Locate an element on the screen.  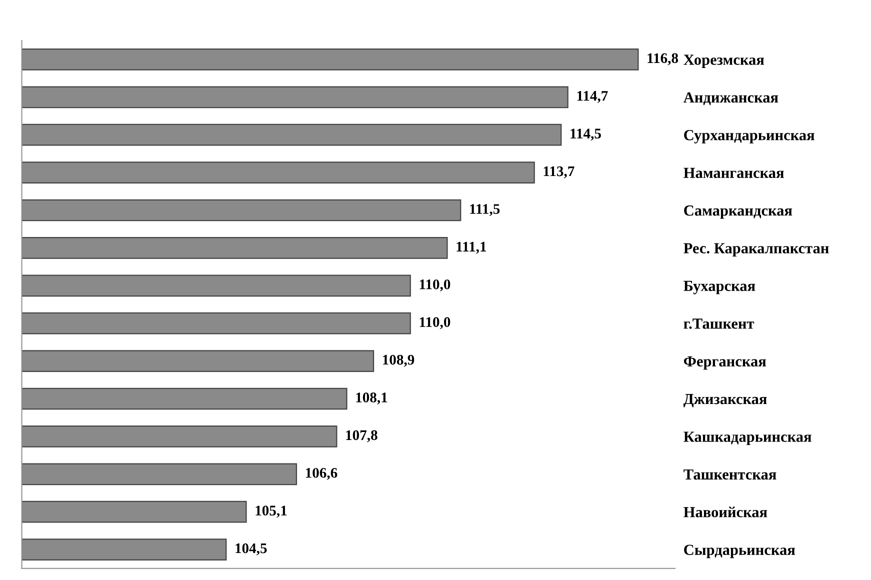
y-tick-label: Наманганская is located at coordinates (734, 173).